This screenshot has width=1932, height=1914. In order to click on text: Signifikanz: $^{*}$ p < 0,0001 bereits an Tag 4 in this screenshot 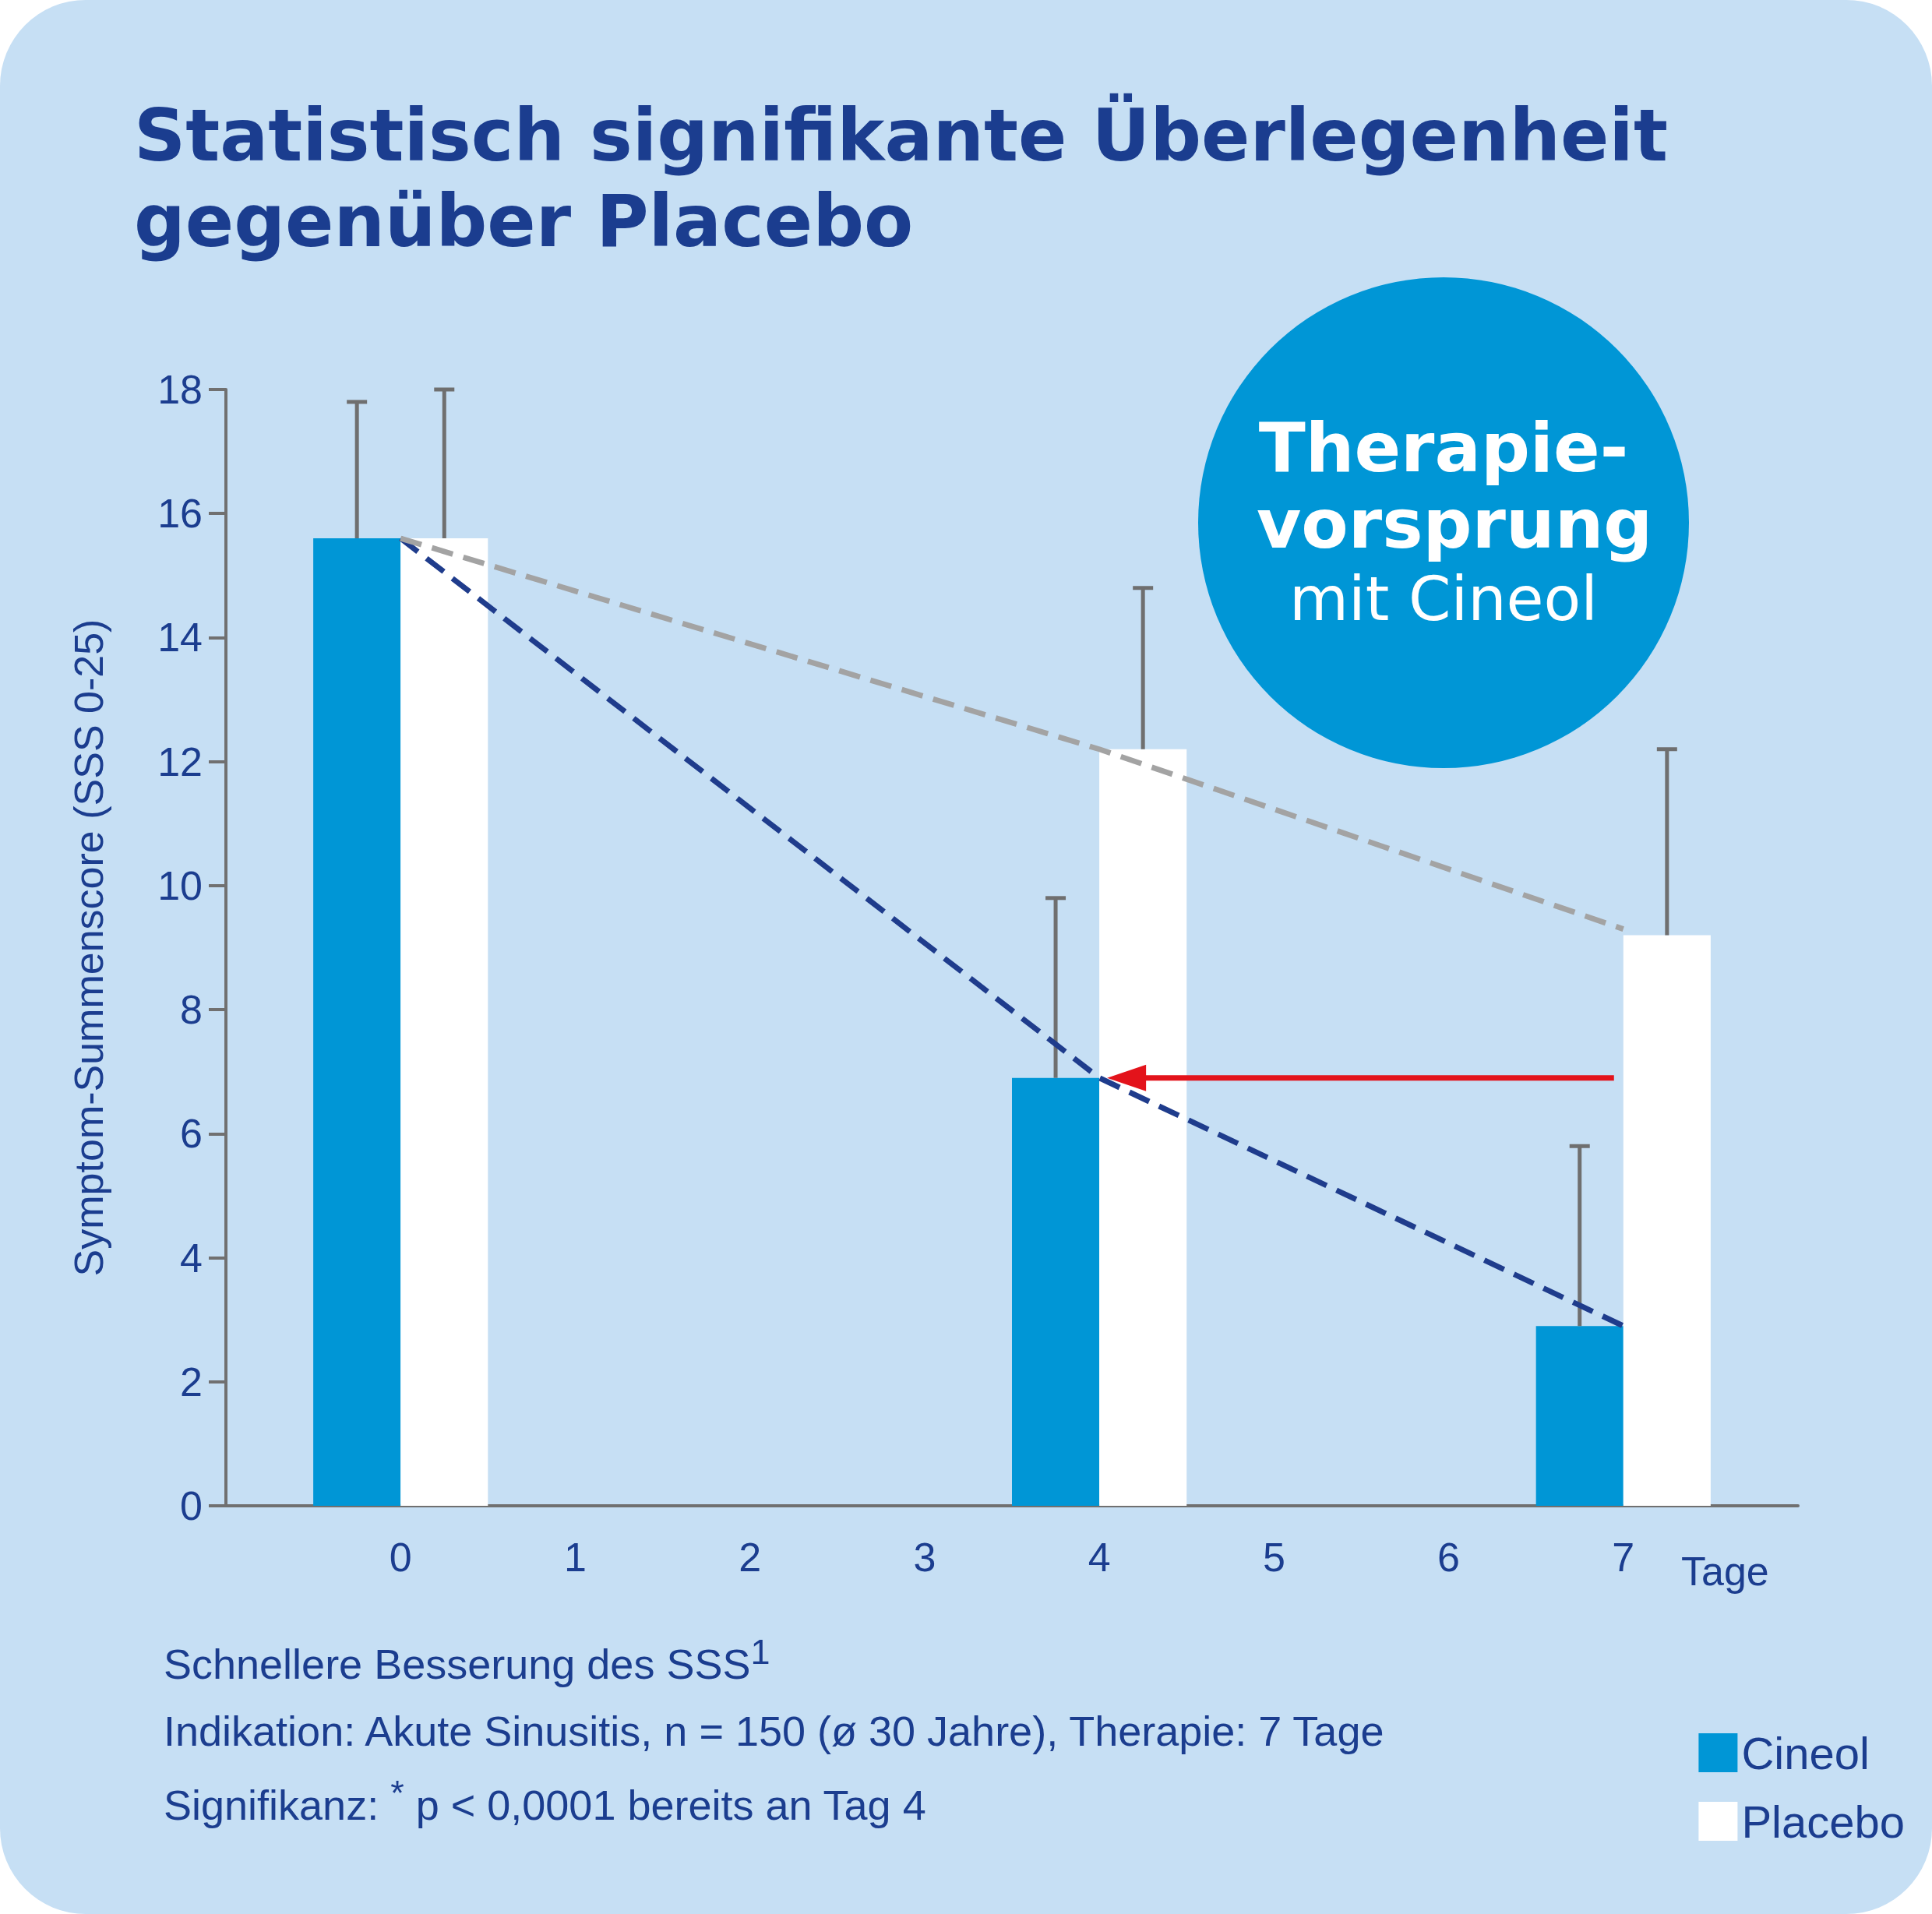, I will do `click(545, 1800)`.